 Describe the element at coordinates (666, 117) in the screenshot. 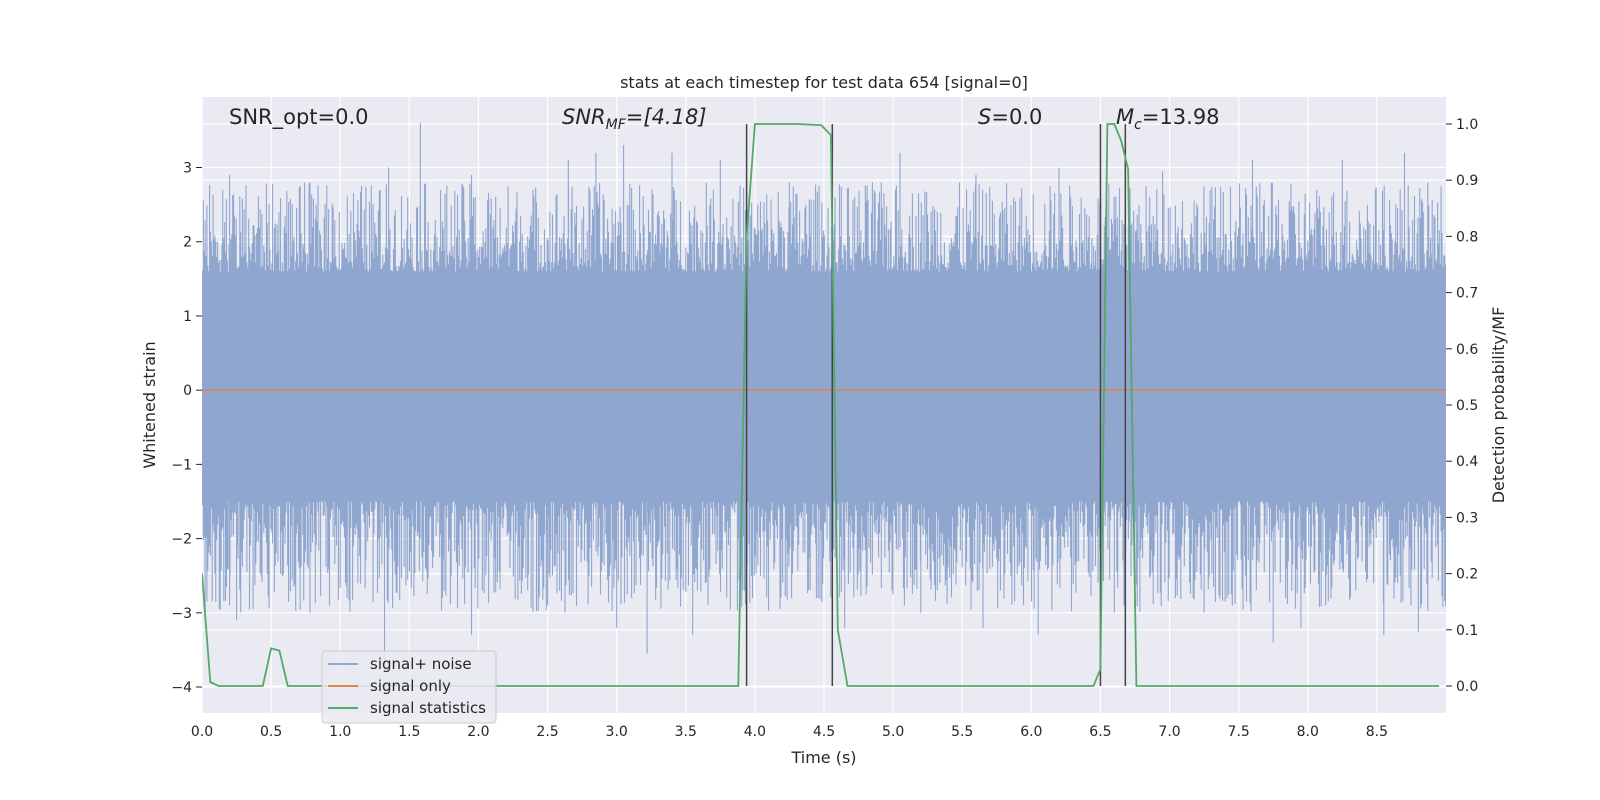

I see `annotation-snr-mf-value: =[4.18]` at that location.